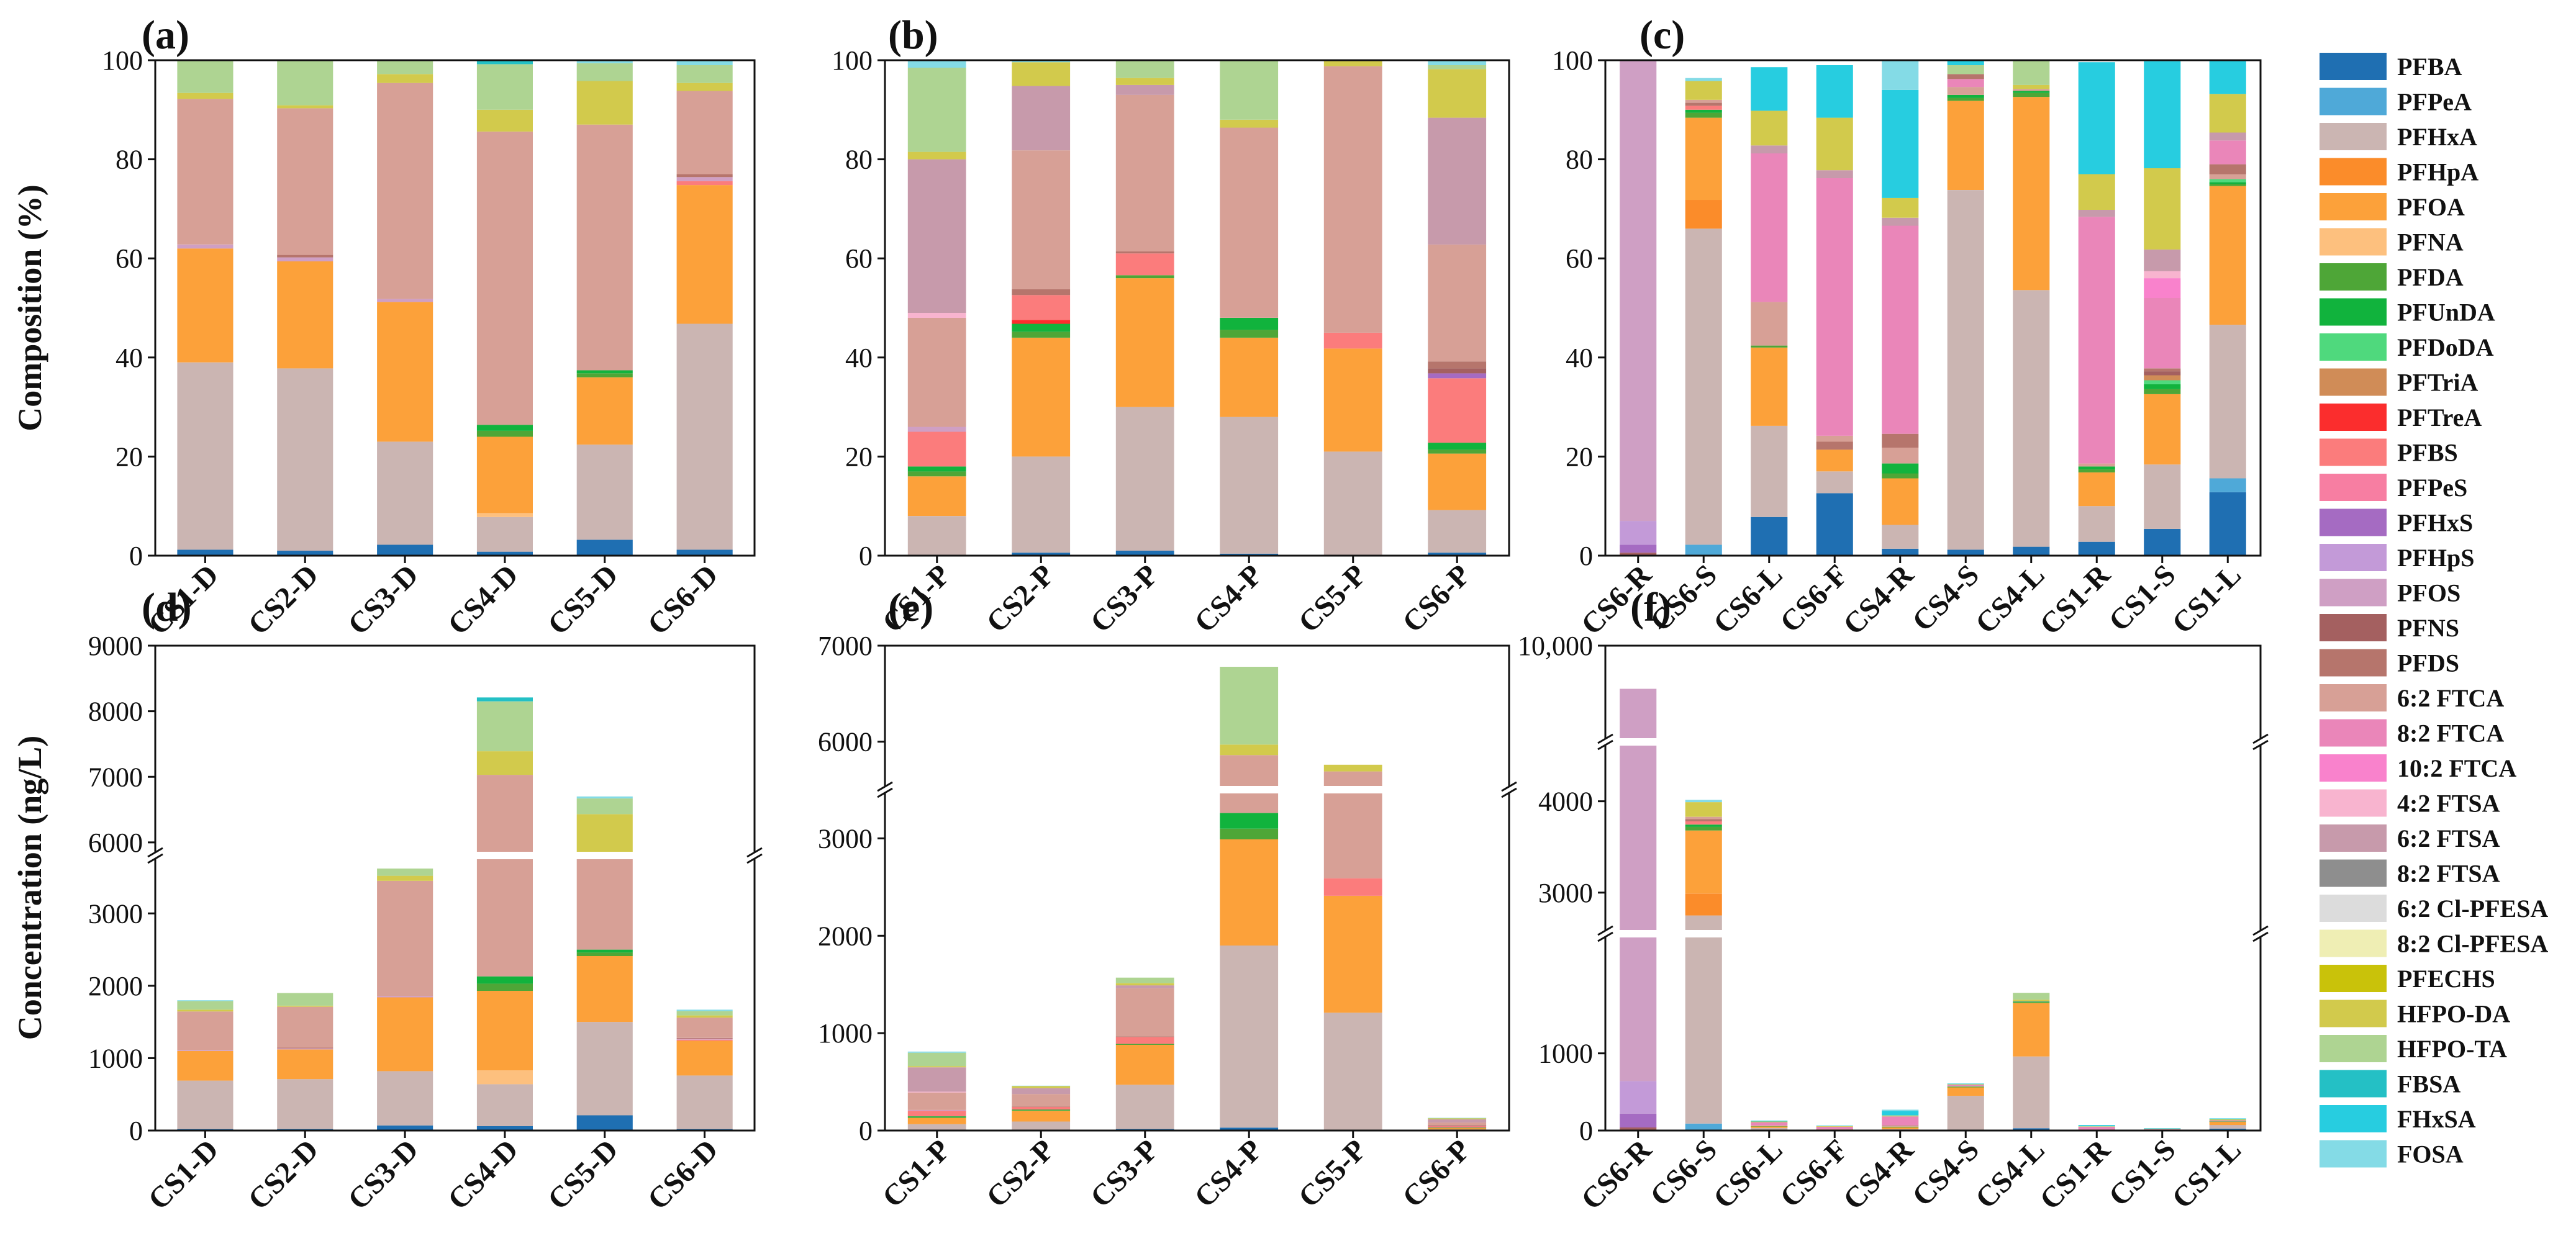 This screenshot has height=1246, width=2576. What do you see at coordinates (1769, 1127) in the screenshot?
I see `bar-segment-cs6-l-pfoa` at bounding box center [1769, 1127].